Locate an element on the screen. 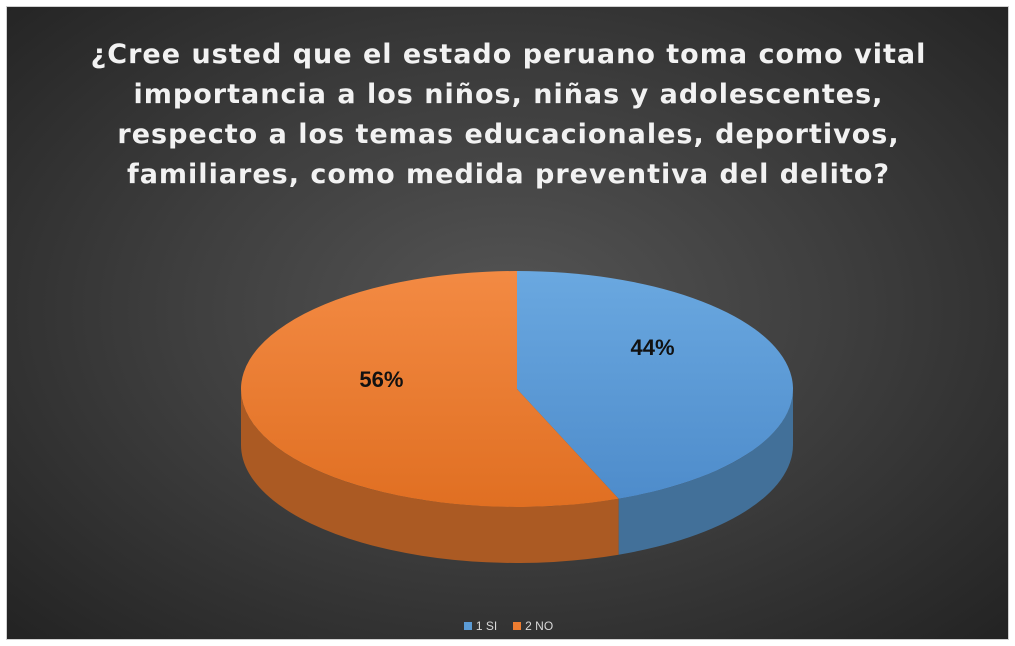 Image resolution: width=1015 pixels, height=646 pixels. legend-item-no: 2 NO is located at coordinates (533, 626).